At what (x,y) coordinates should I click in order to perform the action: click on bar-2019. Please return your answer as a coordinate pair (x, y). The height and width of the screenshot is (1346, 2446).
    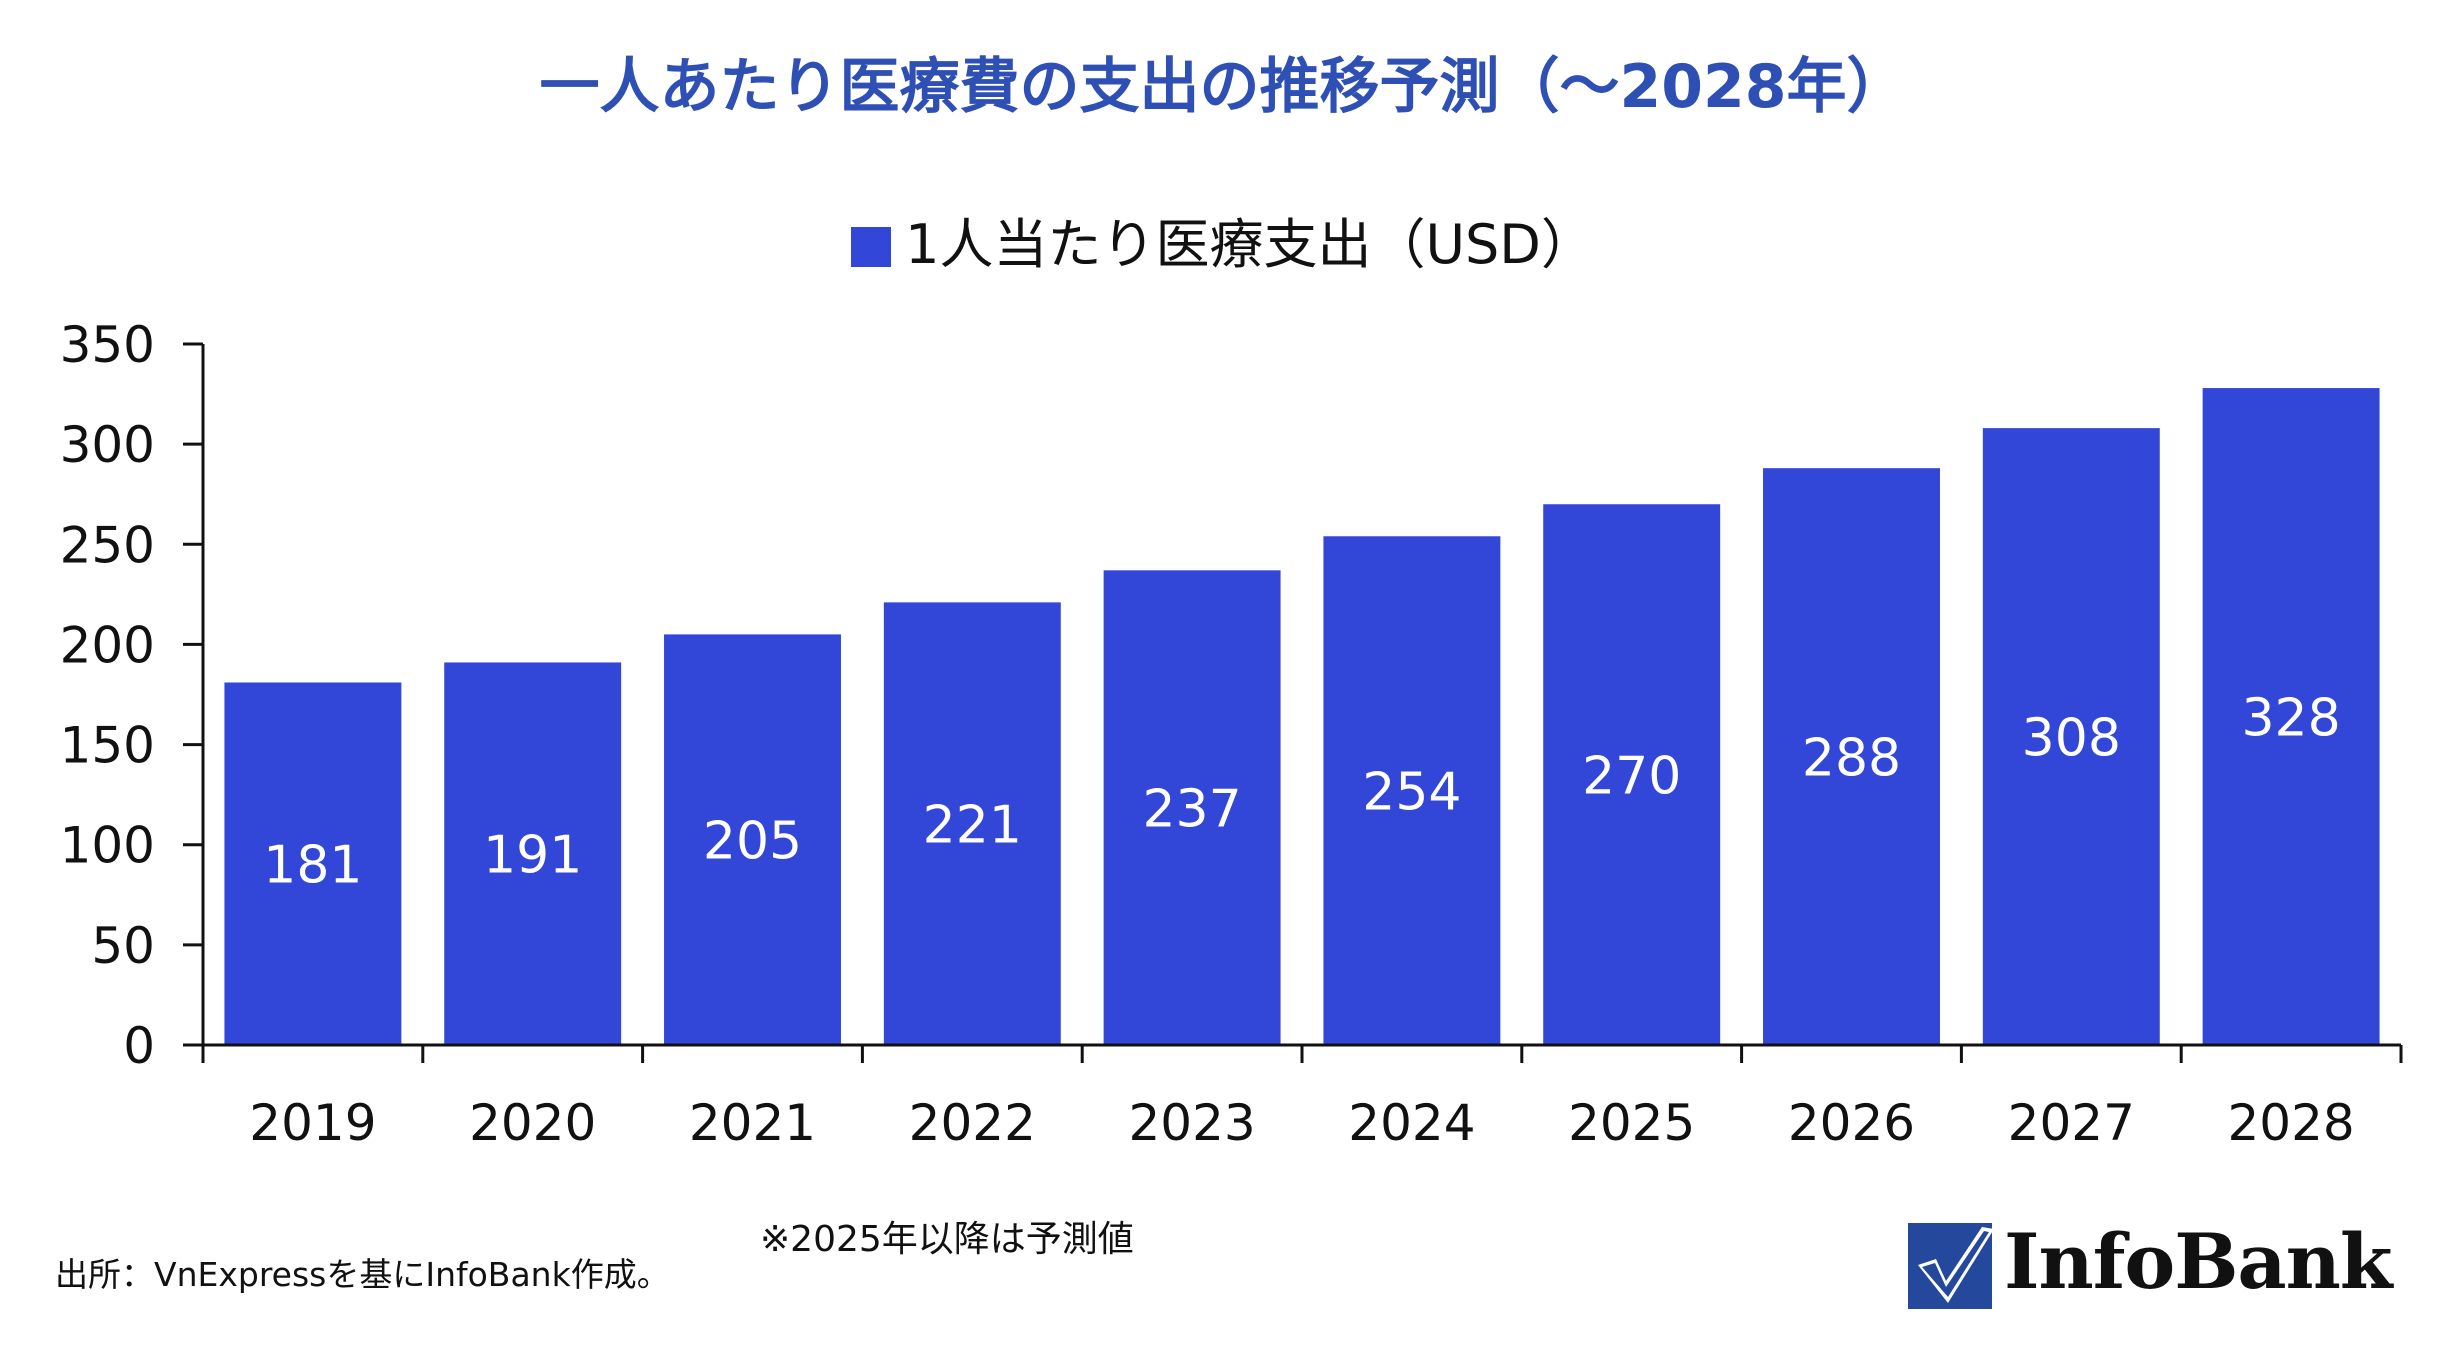
    Looking at the image, I should click on (313, 863).